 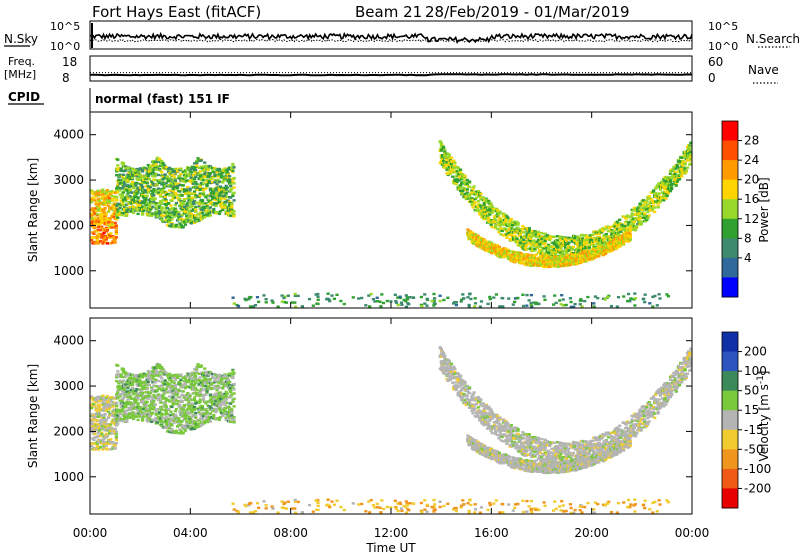 What do you see at coordinates (391, 38) in the screenshot?
I see `nsky-line` at bounding box center [391, 38].